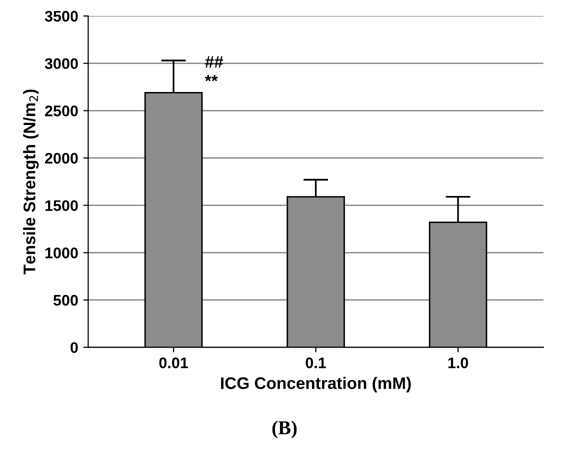  What do you see at coordinates (316, 362) in the screenshot?
I see `x-tick-label: 0.1` at bounding box center [316, 362].